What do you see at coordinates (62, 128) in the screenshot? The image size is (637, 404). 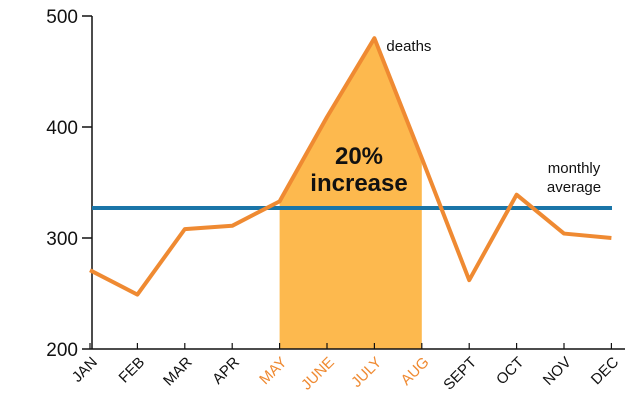 I see `y-tick-label: 400` at bounding box center [62, 128].